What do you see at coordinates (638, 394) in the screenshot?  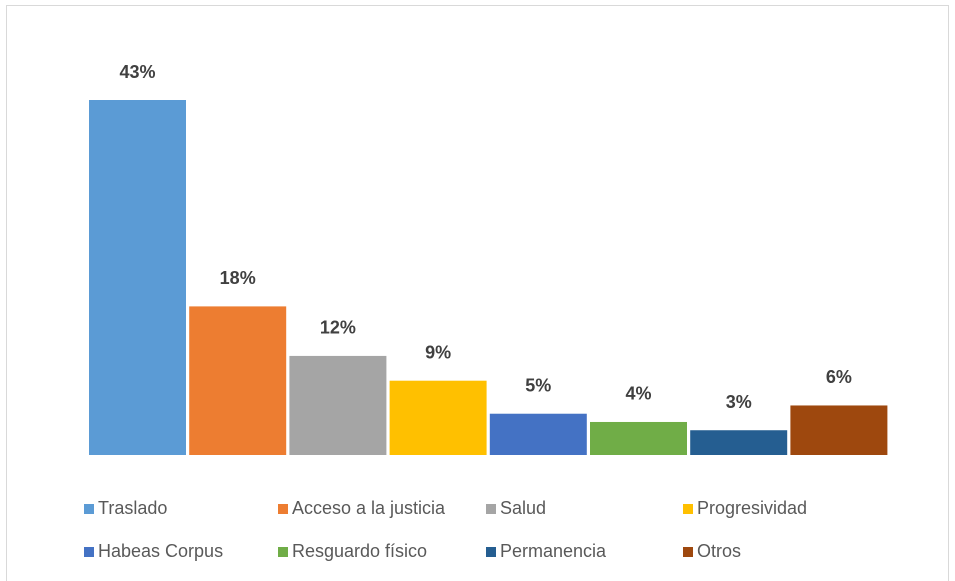 I see `data-label: 4%` at bounding box center [638, 394].